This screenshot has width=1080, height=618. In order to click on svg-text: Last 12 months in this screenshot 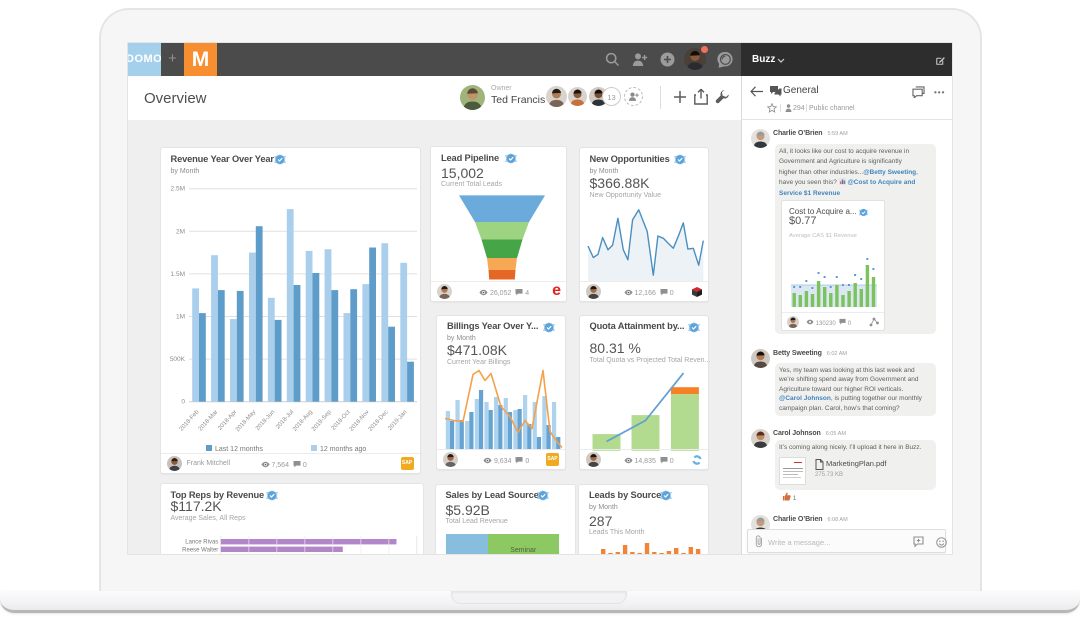, I will do `click(239, 449)`.